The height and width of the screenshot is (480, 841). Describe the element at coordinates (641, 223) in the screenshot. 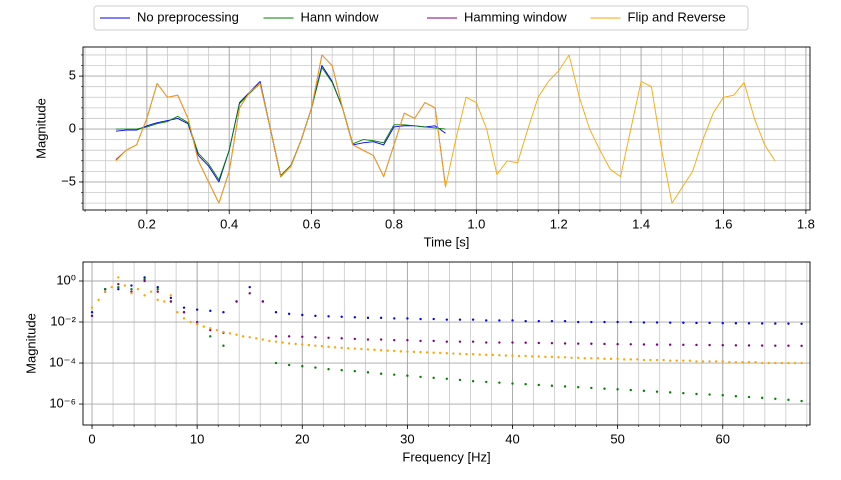

I see `x-tick-label: 1.4` at that location.